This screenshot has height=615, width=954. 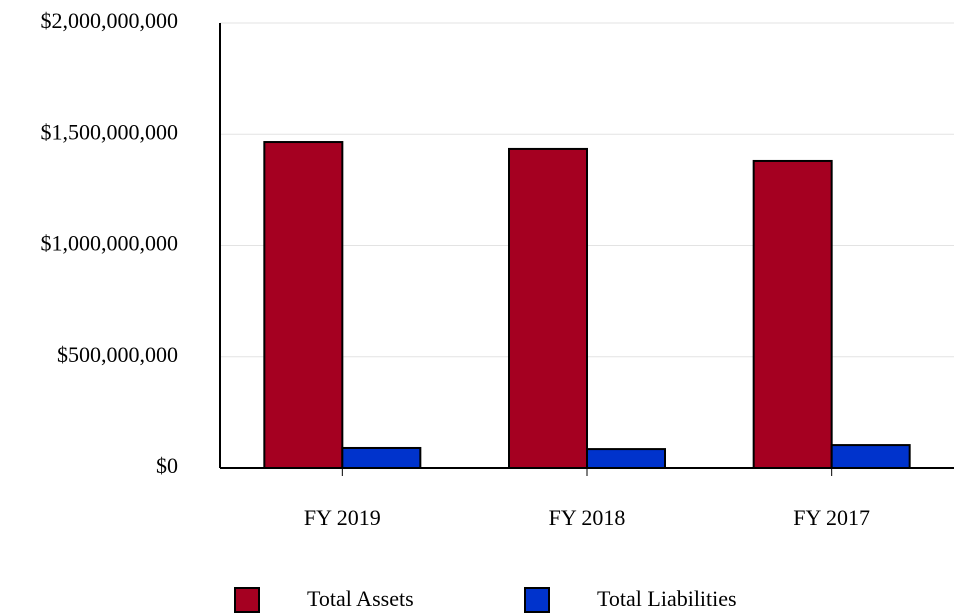 What do you see at coordinates (360, 598) in the screenshot?
I see `legend-label: Total Assets` at bounding box center [360, 598].